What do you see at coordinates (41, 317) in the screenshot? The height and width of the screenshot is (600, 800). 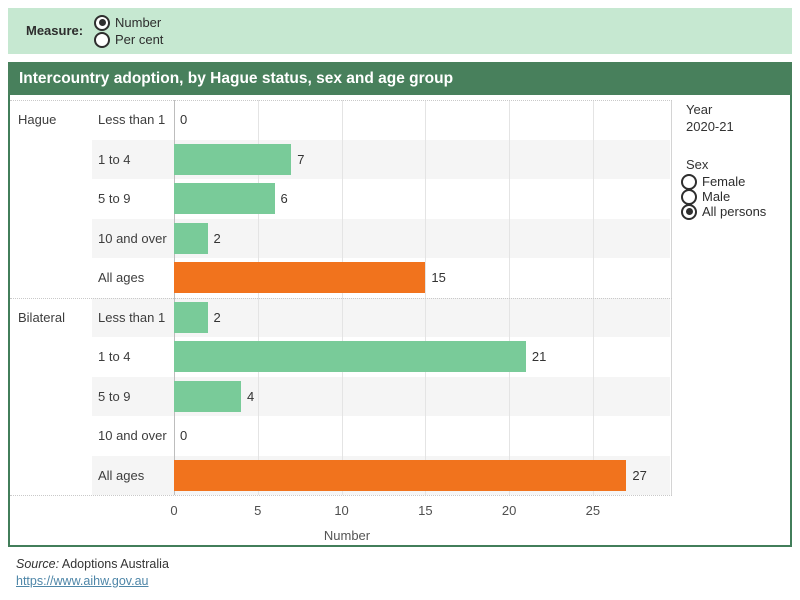 I see `group-label-bilateral: Bilateral` at bounding box center [41, 317].